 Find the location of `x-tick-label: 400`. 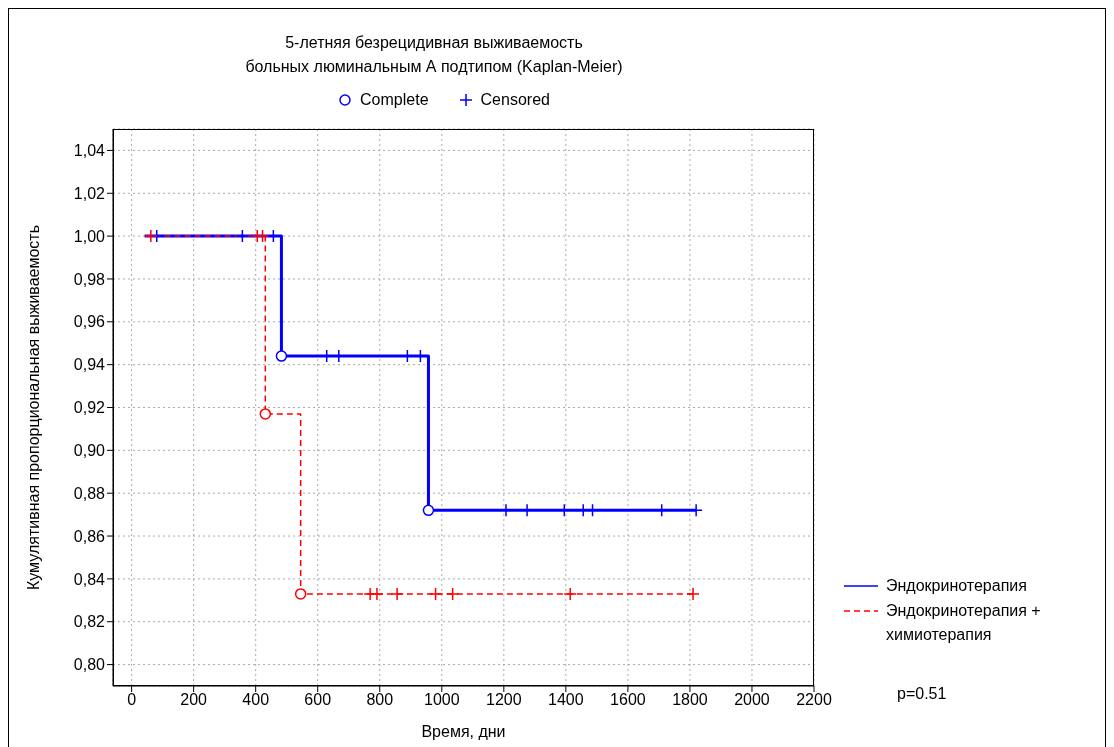

x-tick-label: 400 is located at coordinates (256, 700).